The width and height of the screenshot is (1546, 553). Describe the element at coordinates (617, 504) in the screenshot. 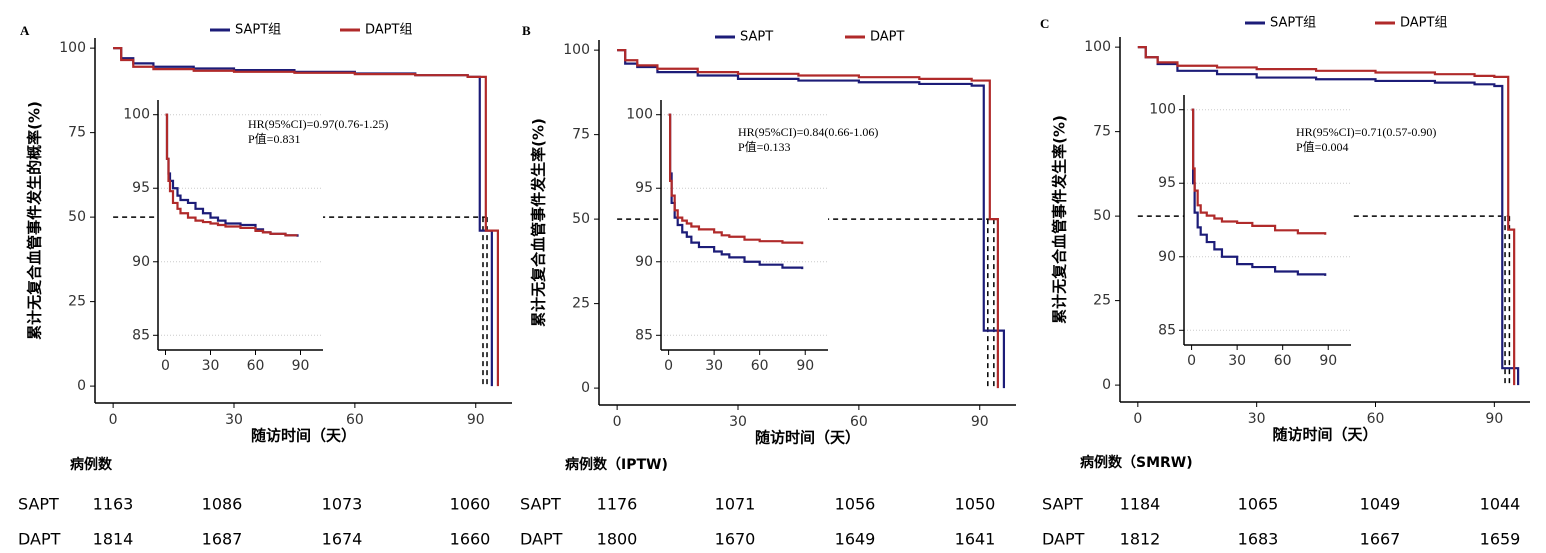

I see `risk-count: 1176` at that location.